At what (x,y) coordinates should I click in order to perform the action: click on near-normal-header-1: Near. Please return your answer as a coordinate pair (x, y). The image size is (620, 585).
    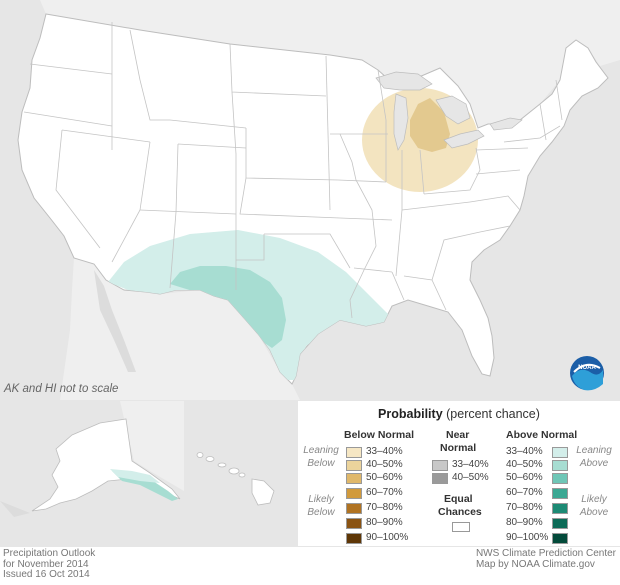
    Looking at the image, I should click on (458, 435).